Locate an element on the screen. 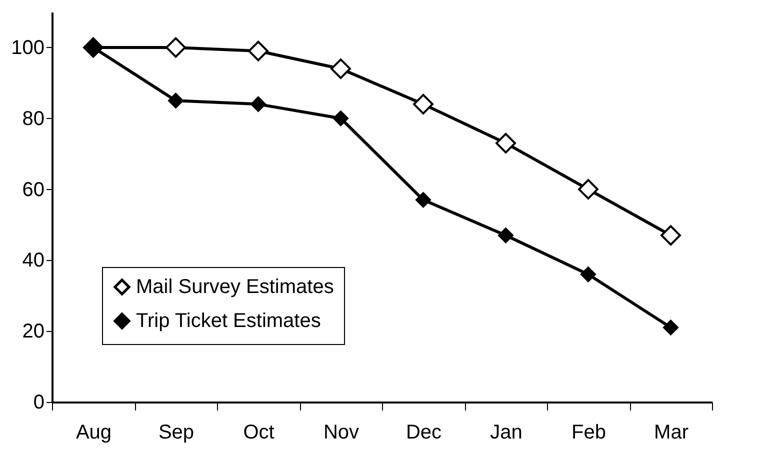 This screenshot has height=469, width=763. x-tick-label: Nov is located at coordinates (341, 433).